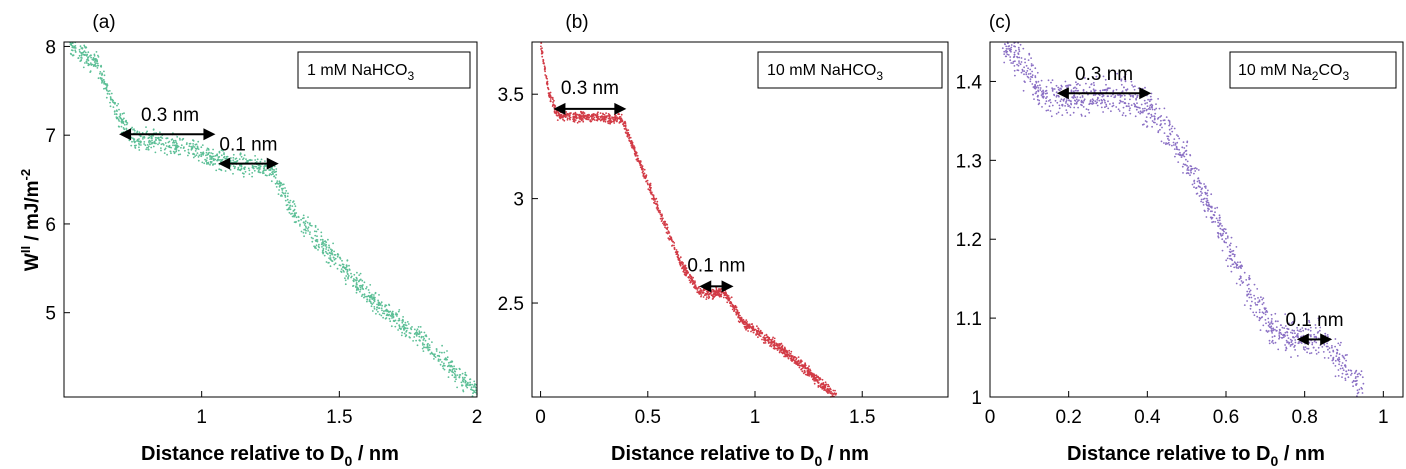 This screenshot has height=469, width=1406. I want to click on panel-c-x-tick-label: 0, so click(990, 417).